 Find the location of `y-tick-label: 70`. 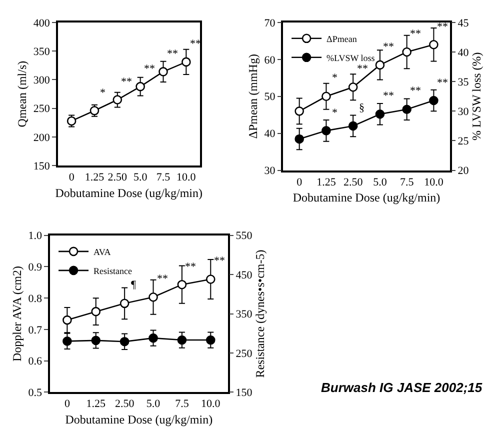

y-tick-label: 70 is located at coordinates (270, 23).